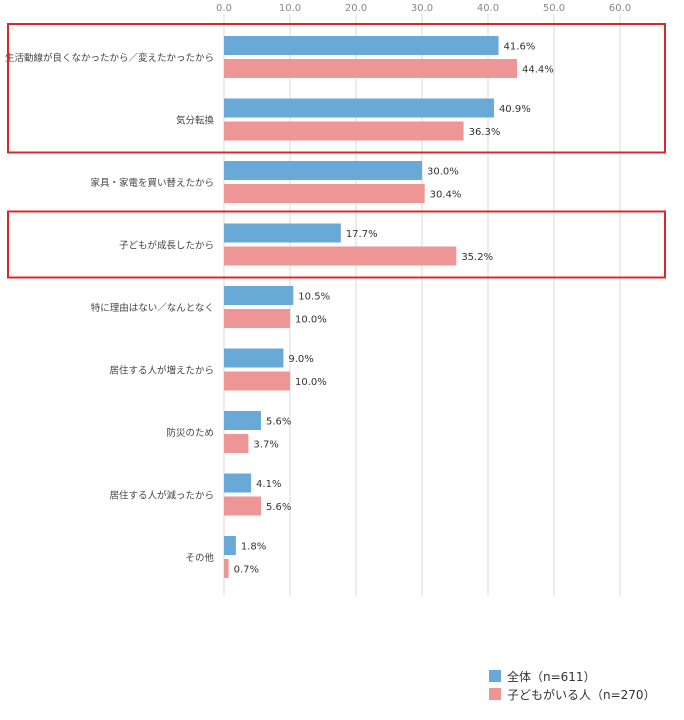 The height and width of the screenshot is (720, 684). What do you see at coordinates (520, 47) in the screenshot?
I see `data-label: 41.6%` at bounding box center [520, 47].